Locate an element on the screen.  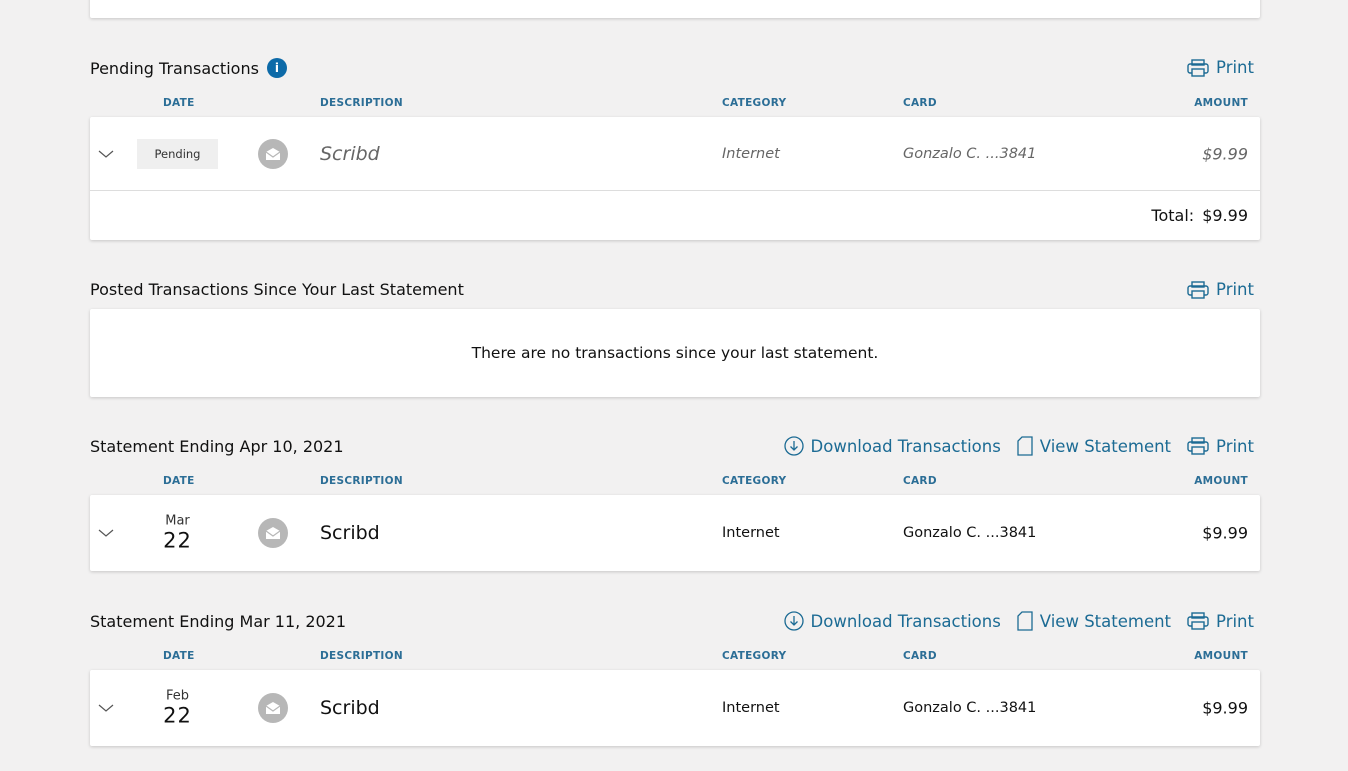
date: Feb 22 is located at coordinates (177, 708).